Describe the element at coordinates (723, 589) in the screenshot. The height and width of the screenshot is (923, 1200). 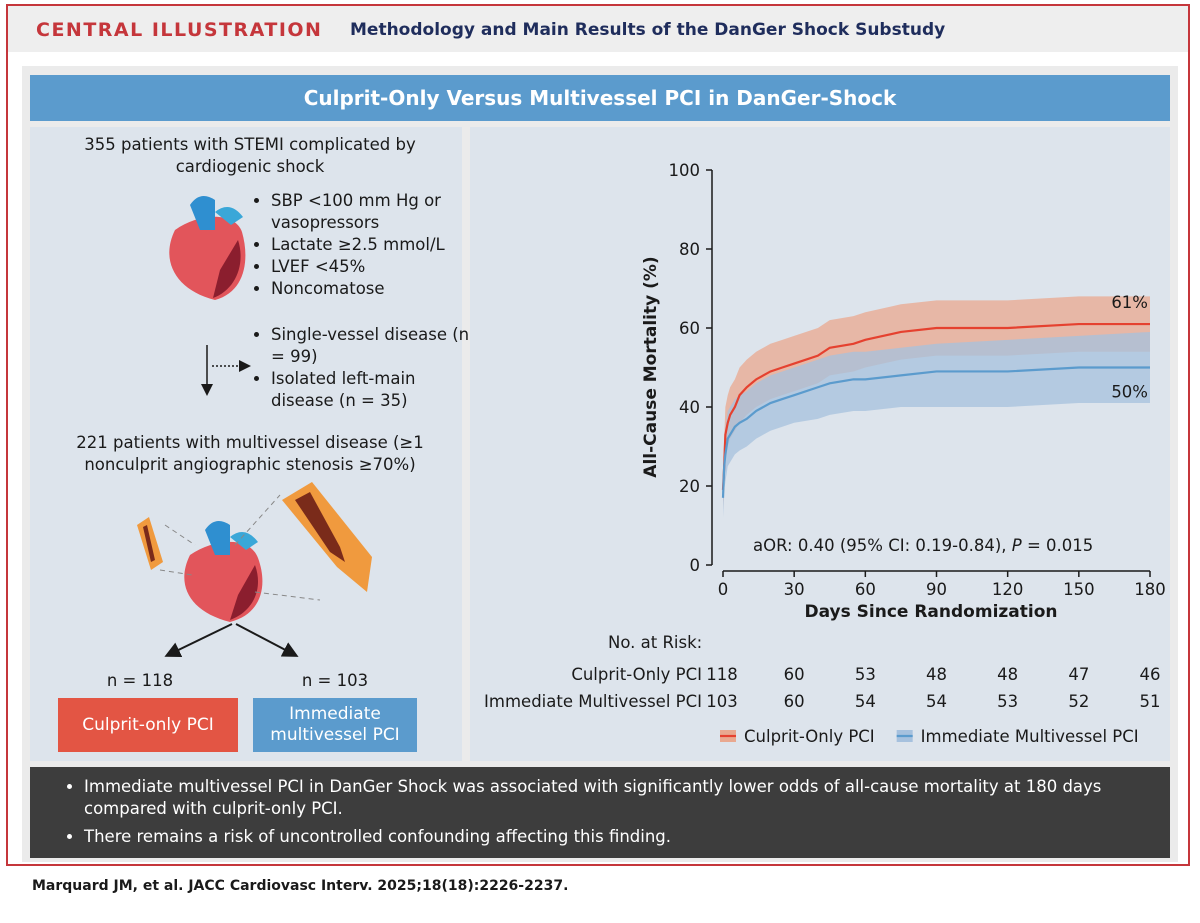
I see `x-tick-label: 0` at that location.